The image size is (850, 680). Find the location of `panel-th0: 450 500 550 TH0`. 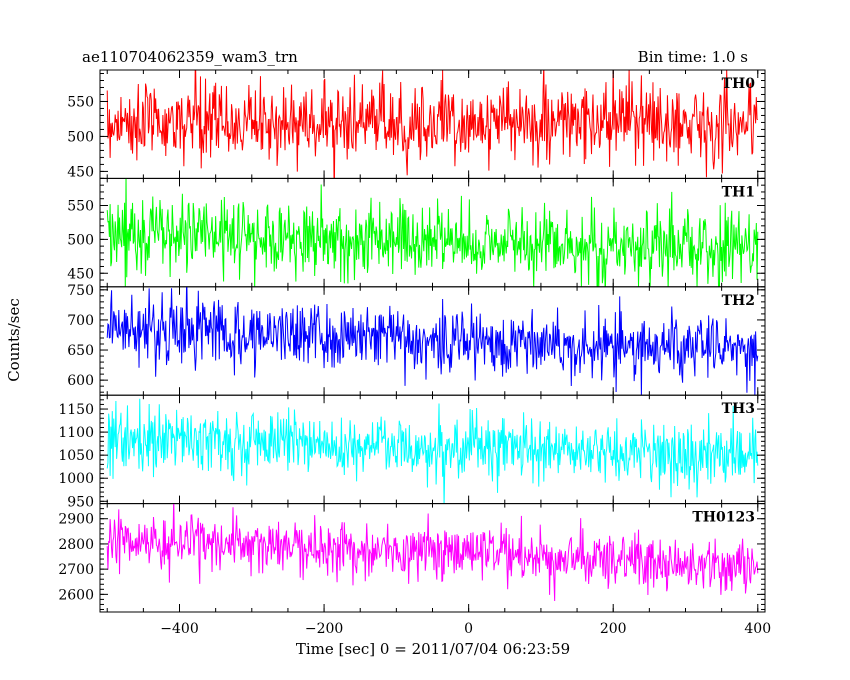

panel-th0: 450 500 550 TH0 is located at coordinates (416, 124).